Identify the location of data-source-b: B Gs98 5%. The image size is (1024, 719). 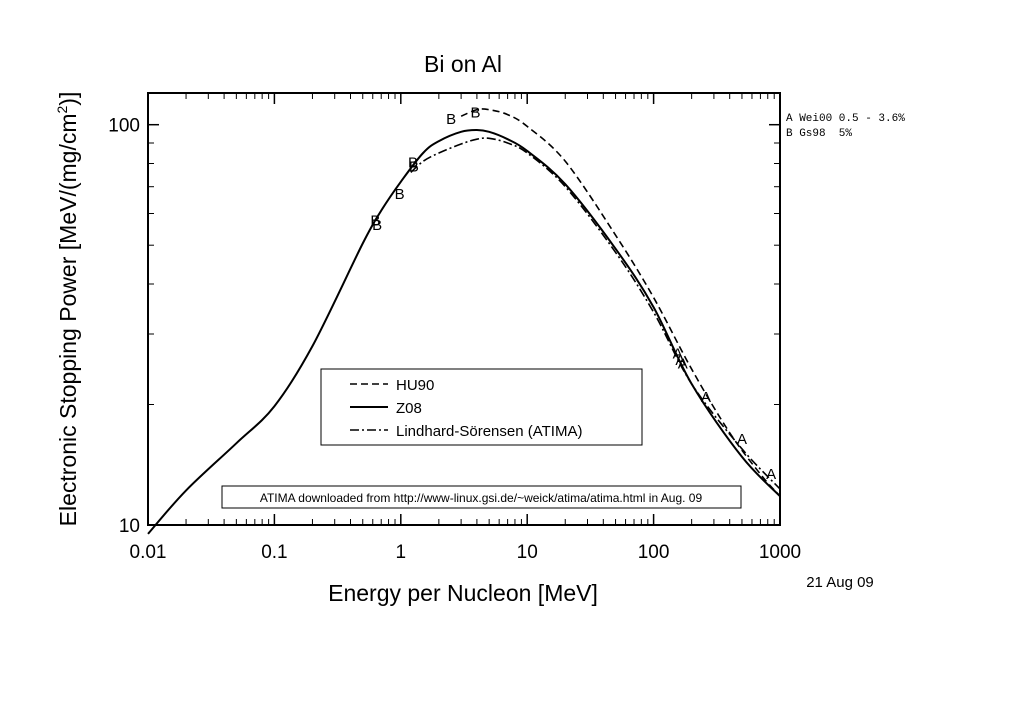
(819, 134).